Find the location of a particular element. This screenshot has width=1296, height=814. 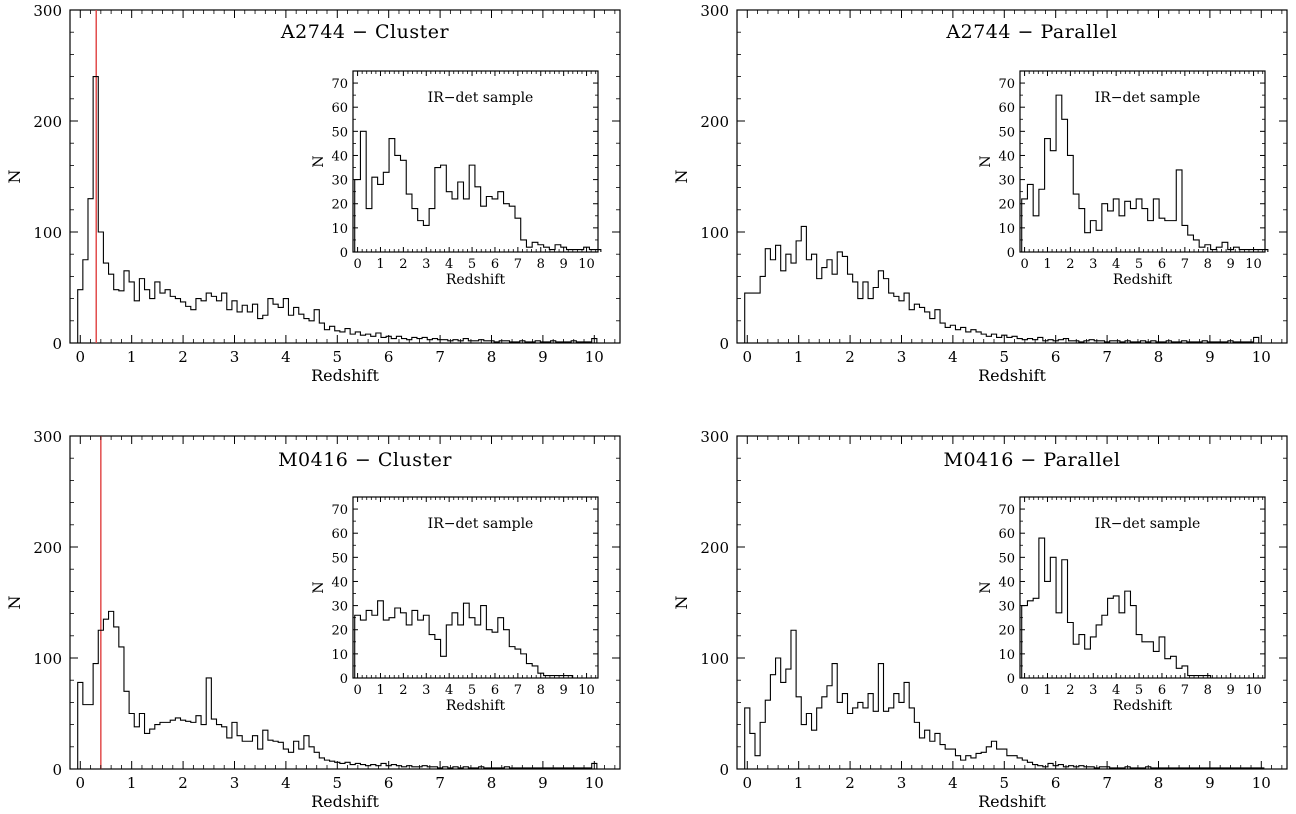

panel-3-xtick-label: 2 is located at coordinates (183, 783).